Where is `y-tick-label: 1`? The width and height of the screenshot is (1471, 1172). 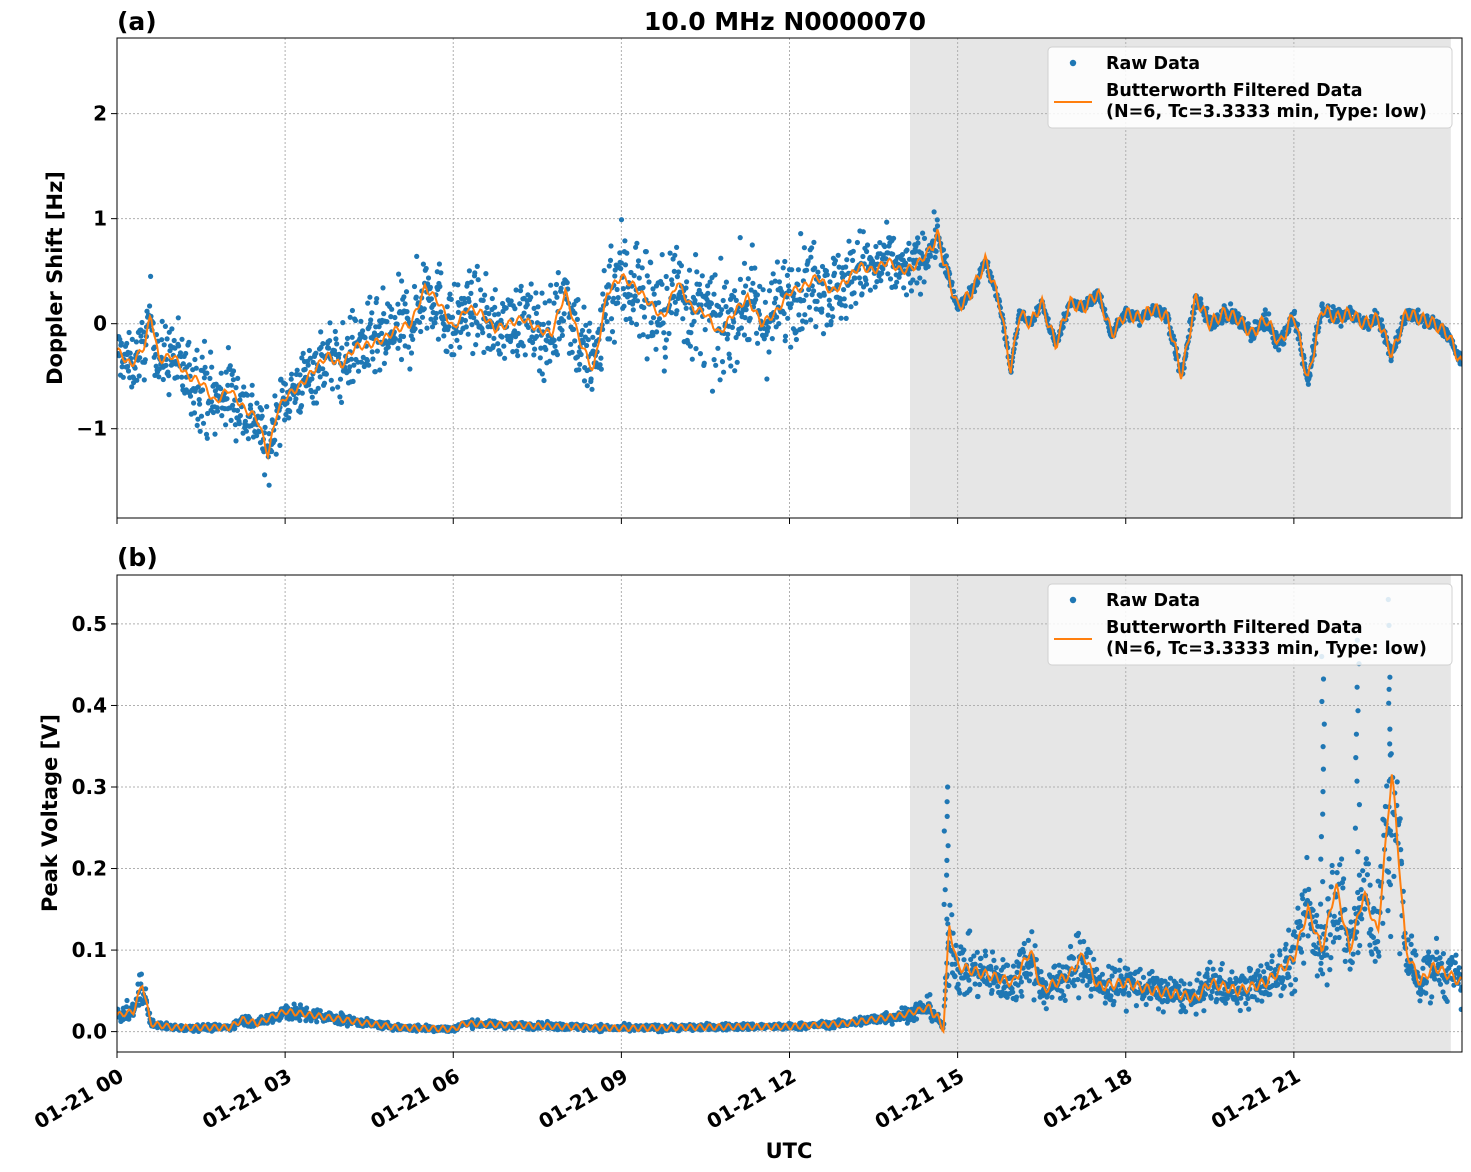 y-tick-label: 1 is located at coordinates (100, 219).